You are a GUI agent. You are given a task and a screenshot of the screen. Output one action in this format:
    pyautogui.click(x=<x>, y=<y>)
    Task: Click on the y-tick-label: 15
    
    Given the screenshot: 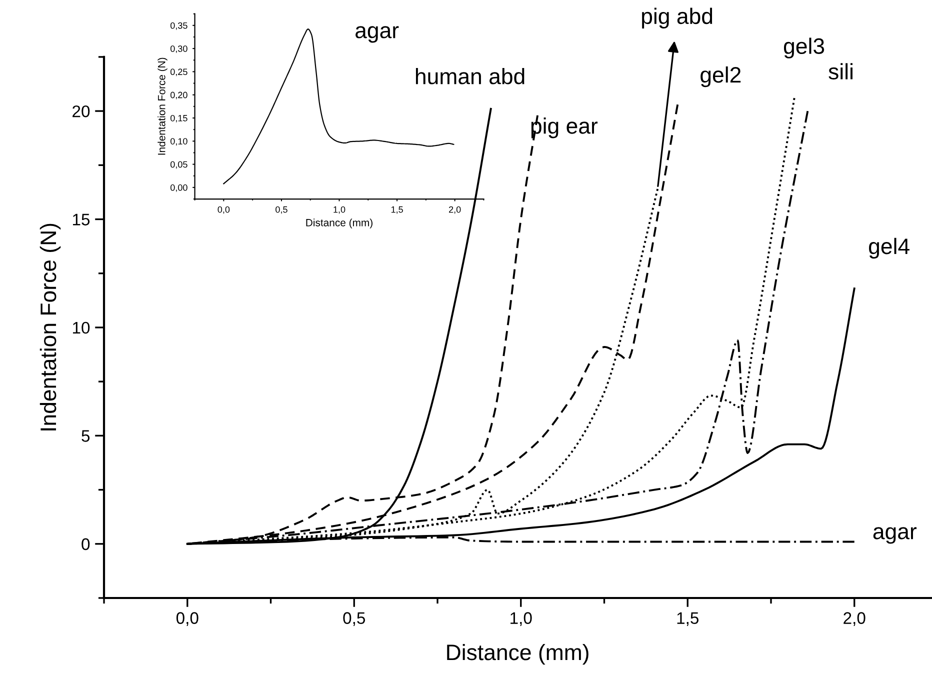 What is the action you would take?
    pyautogui.click(x=81, y=220)
    